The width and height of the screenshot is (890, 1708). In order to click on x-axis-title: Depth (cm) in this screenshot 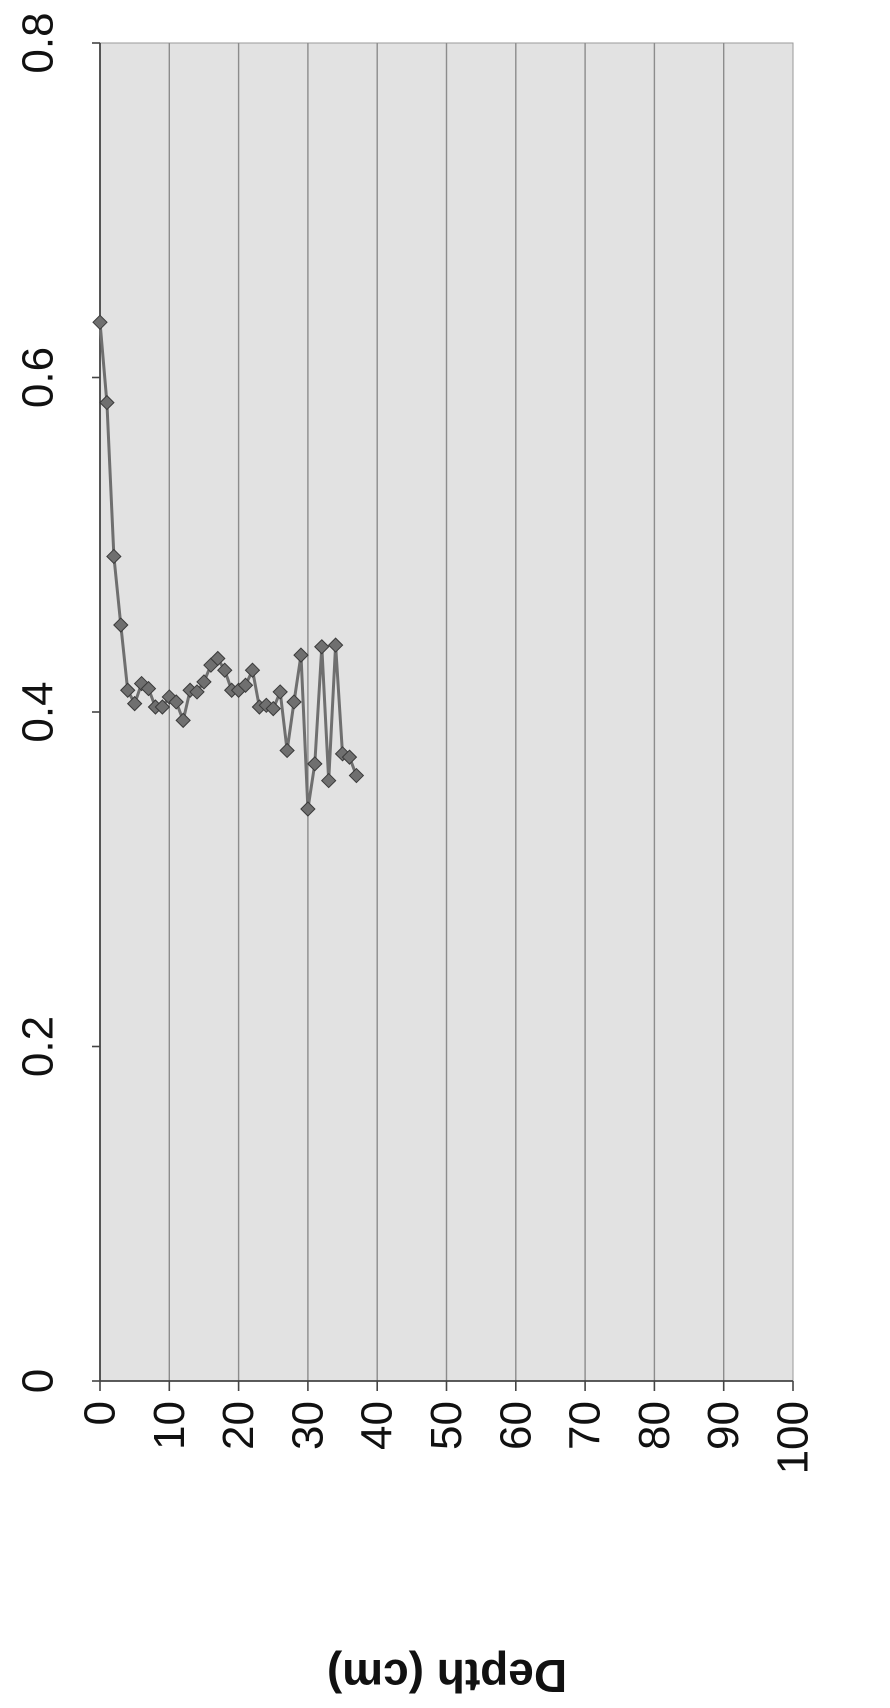, I will do `click(447, 1676)`.